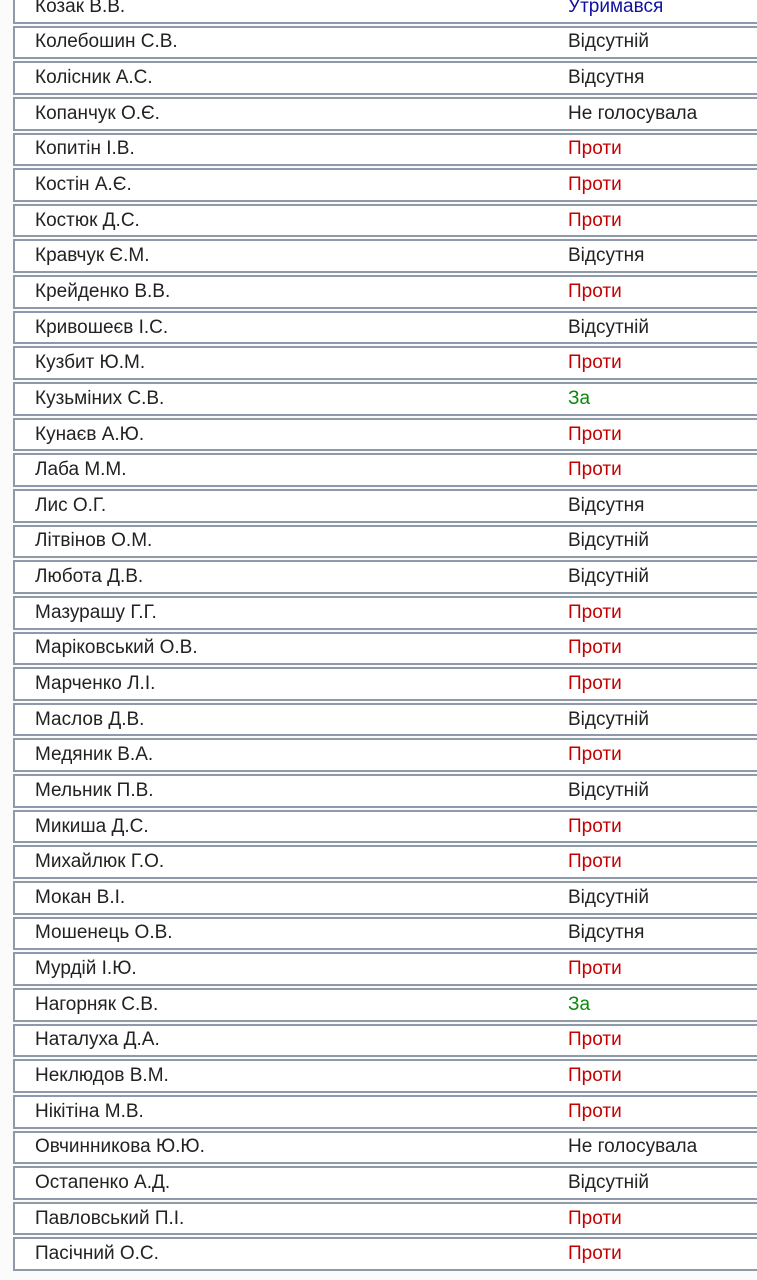 This screenshot has height=1280, width=757. I want to click on deputy-name: Неклюдов В.М., so click(102, 1076).